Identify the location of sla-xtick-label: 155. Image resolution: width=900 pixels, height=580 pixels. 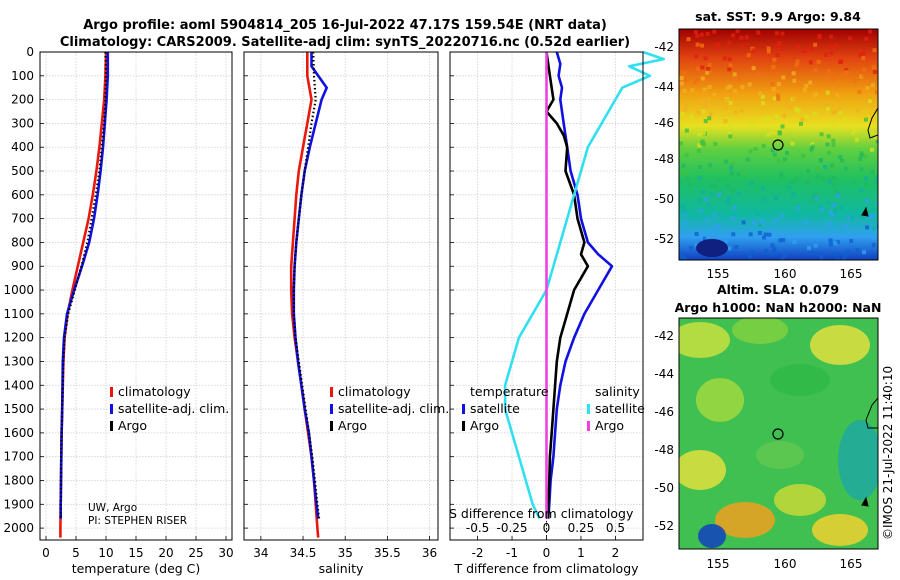
(718, 564).